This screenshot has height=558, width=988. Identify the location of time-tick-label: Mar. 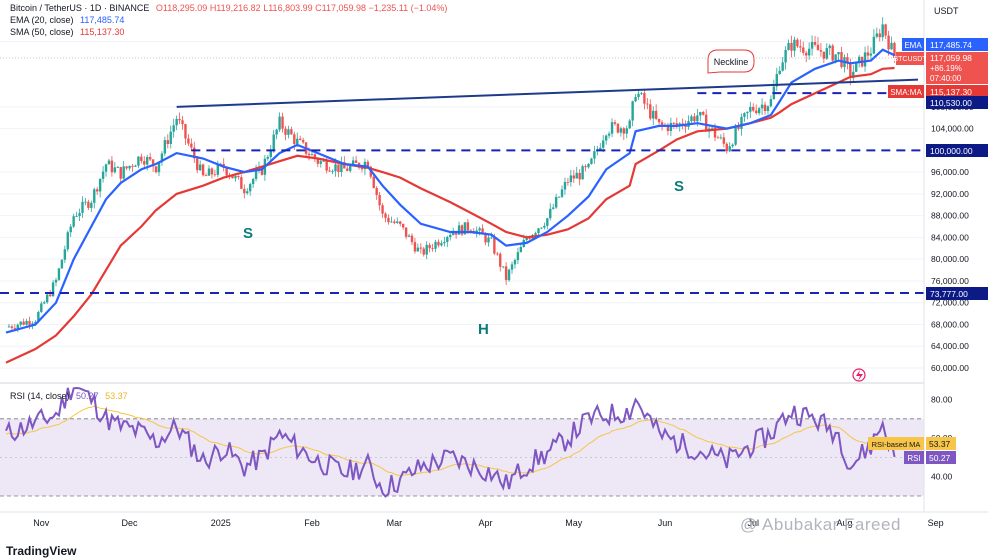
(395, 523).